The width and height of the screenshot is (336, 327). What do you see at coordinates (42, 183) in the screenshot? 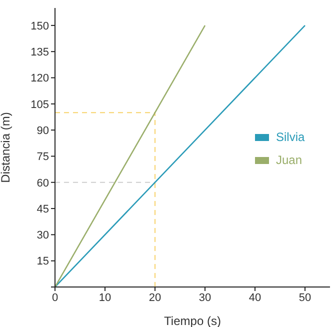
I see `y-tick-label: 60` at bounding box center [42, 183].